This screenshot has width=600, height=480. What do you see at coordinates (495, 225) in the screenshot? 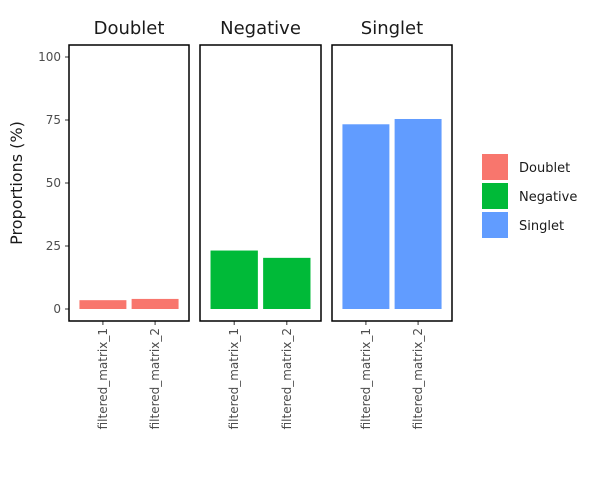
I see `legend-key-singlet` at bounding box center [495, 225].